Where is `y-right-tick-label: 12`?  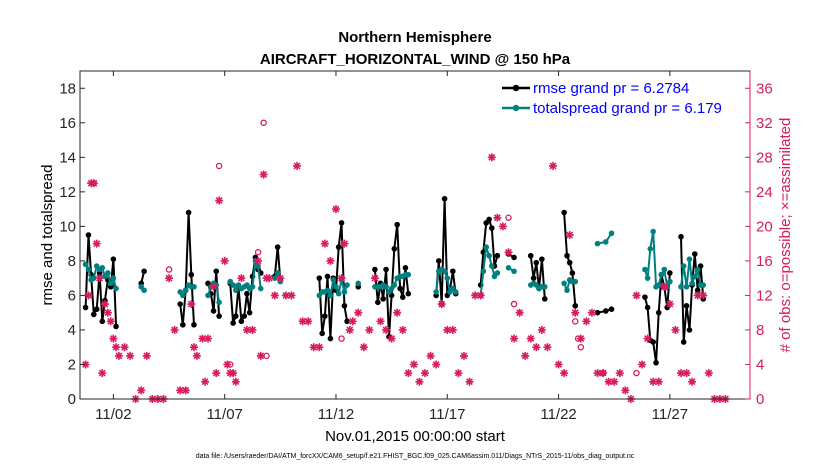 y-right-tick-label: 12 is located at coordinates (764, 295).